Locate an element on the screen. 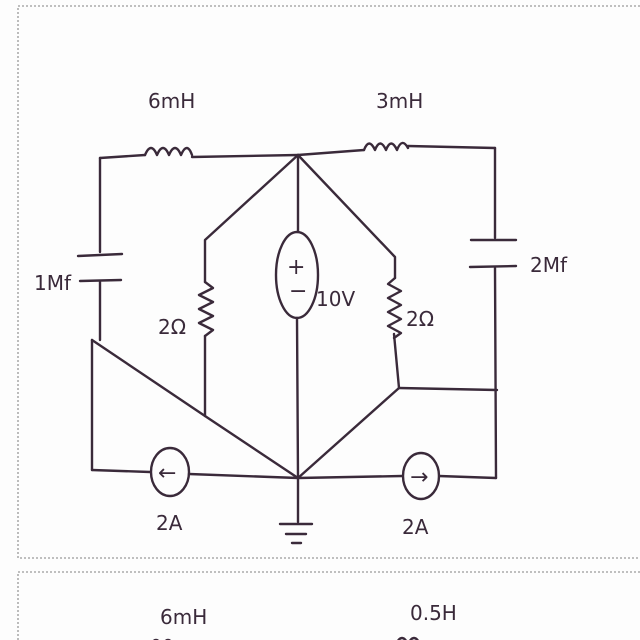 The image size is (640, 640). wire-top-left is located at coordinates (199, 203).